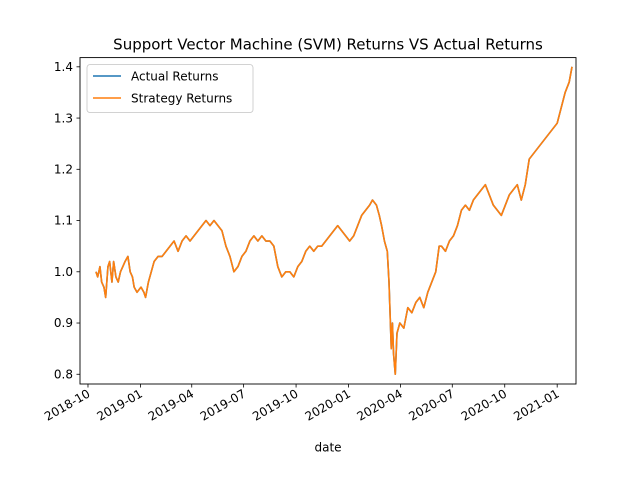 The height and width of the screenshot is (480, 640). I want to click on x-axis-label: date, so click(327, 448).